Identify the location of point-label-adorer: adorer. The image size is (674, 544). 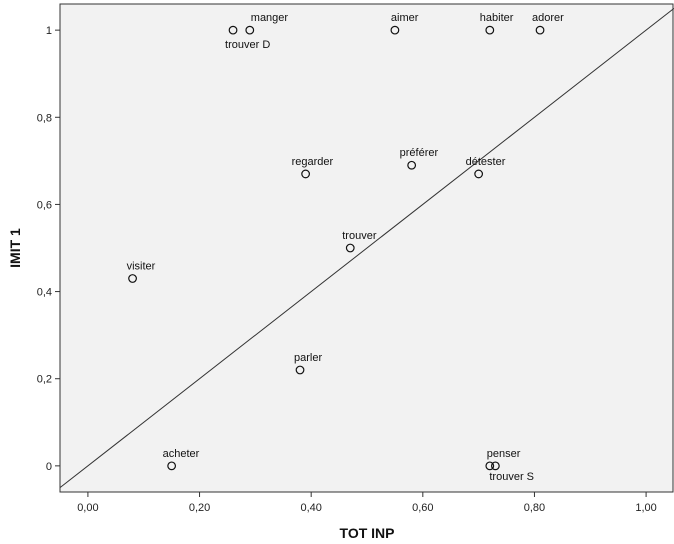
(548, 18).